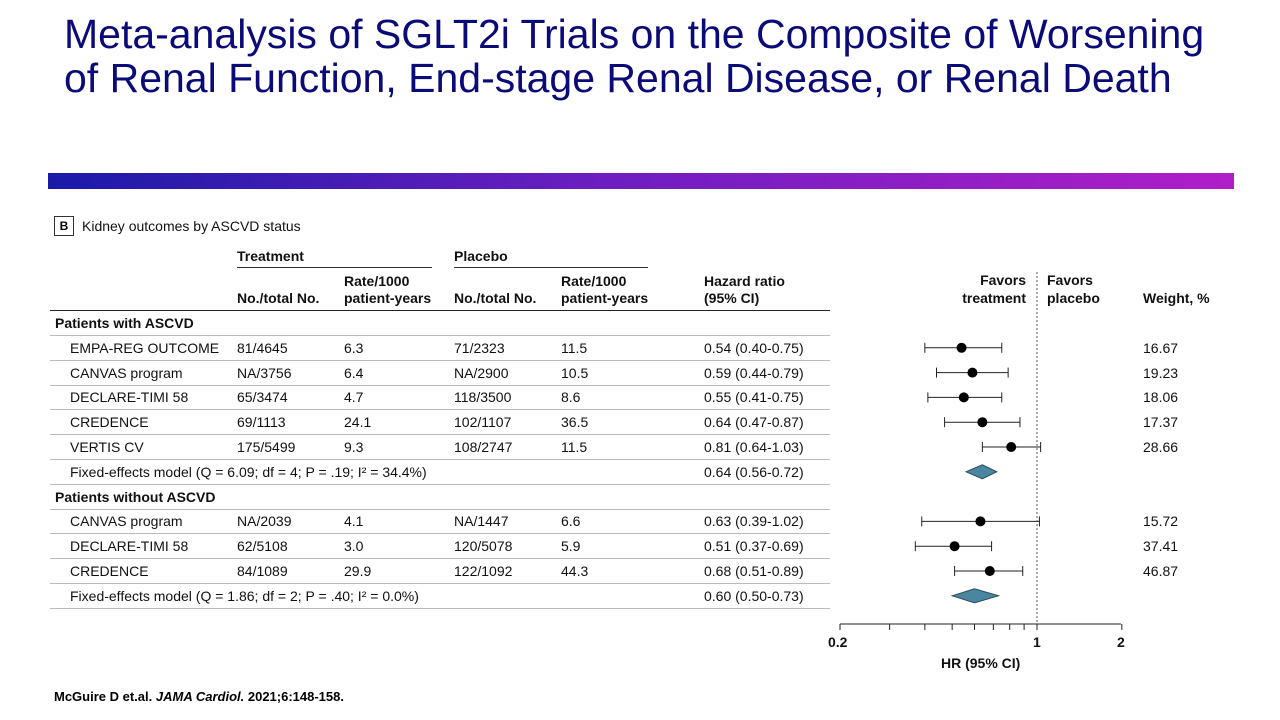  What do you see at coordinates (354, 372) in the screenshot?
I see `treatment-rate: 6.4` at bounding box center [354, 372].